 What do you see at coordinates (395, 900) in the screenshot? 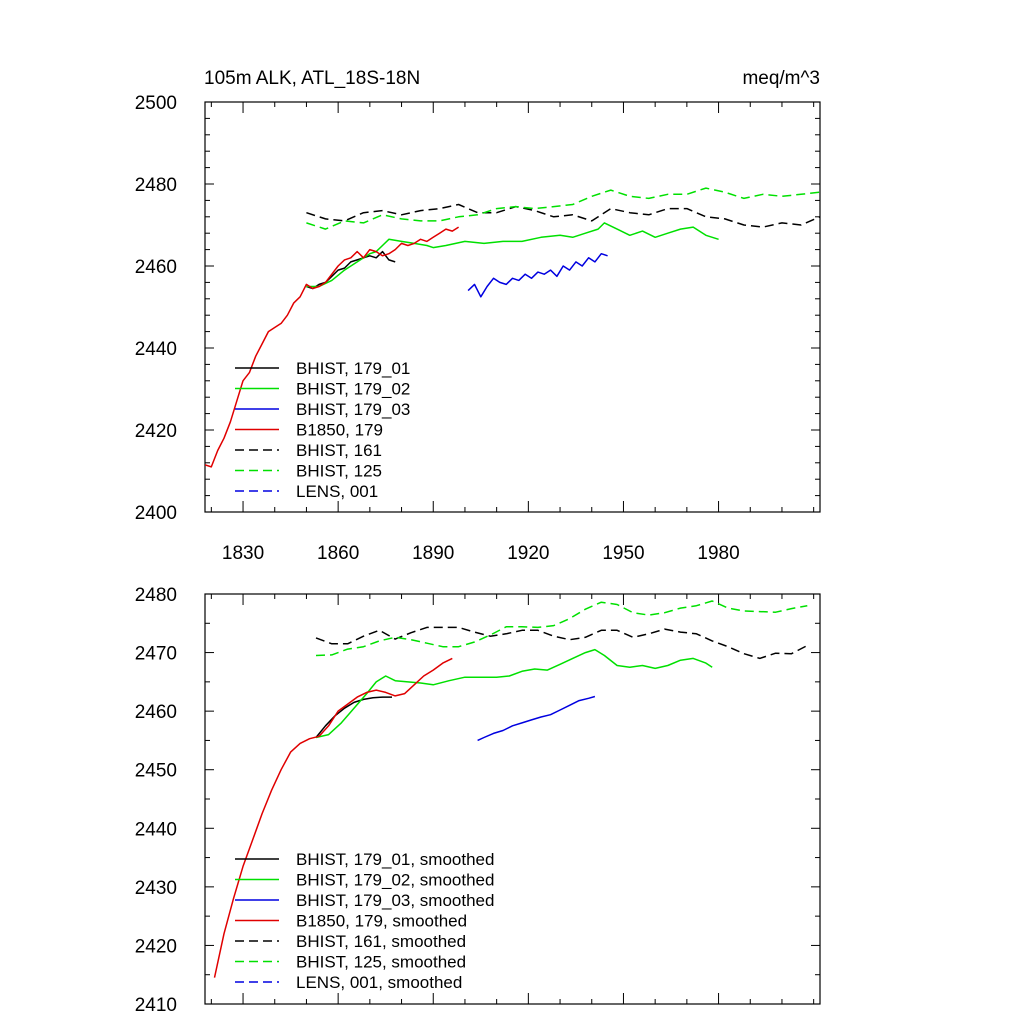
I see `legend-label: BHIST, 179_03, smoothed` at bounding box center [395, 900].